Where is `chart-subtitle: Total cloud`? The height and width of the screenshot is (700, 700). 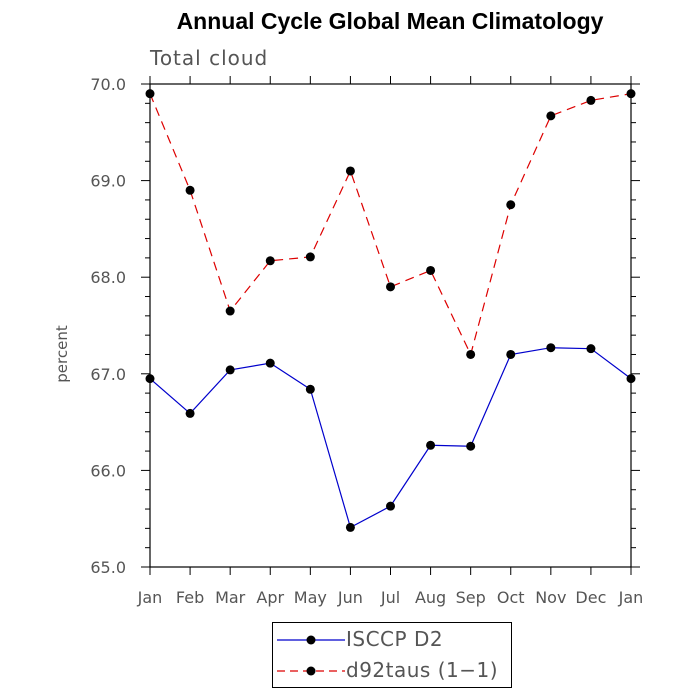 chart-subtitle: Total cloud is located at coordinates (209, 58).